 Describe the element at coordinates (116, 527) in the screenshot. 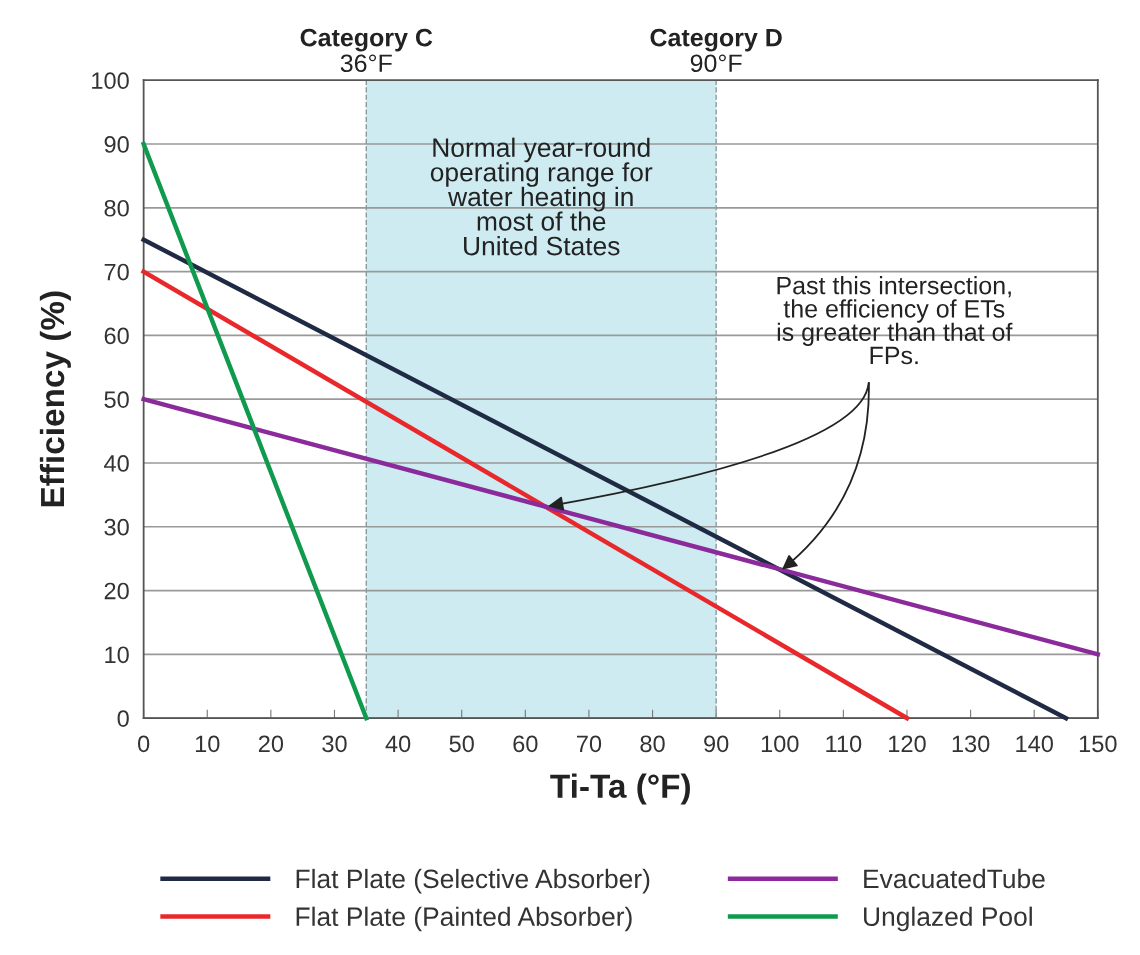

I see `y-tick-label: 30` at that location.